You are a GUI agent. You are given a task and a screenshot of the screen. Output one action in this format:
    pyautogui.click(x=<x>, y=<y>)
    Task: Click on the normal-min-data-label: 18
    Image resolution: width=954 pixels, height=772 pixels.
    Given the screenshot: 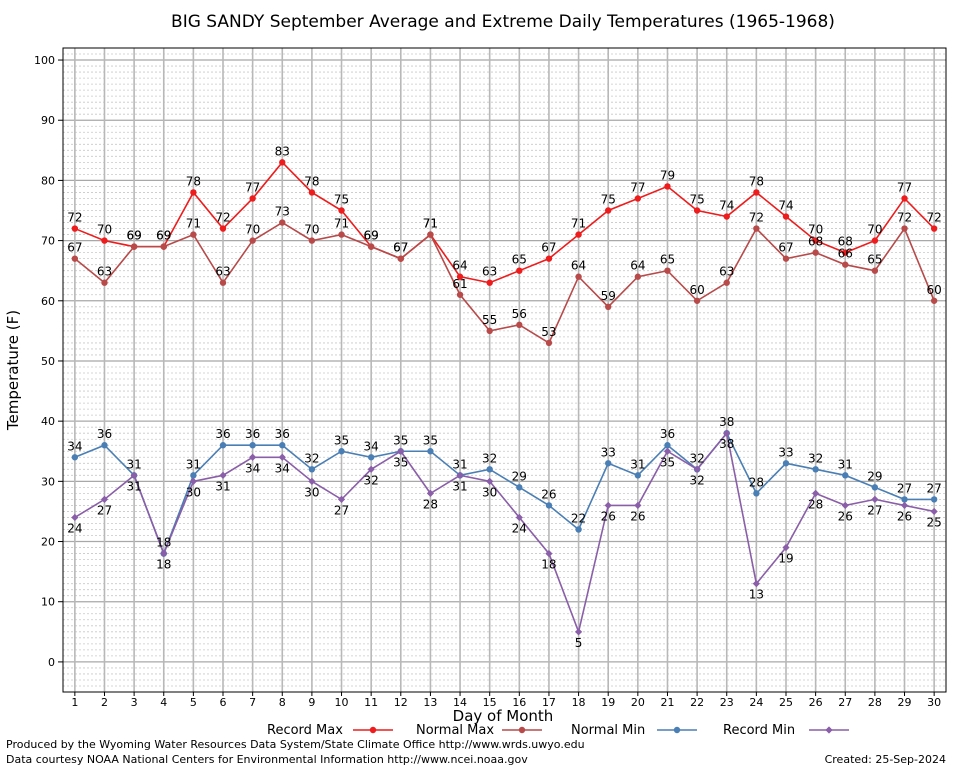 What is the action you would take?
    pyautogui.click(x=163, y=543)
    